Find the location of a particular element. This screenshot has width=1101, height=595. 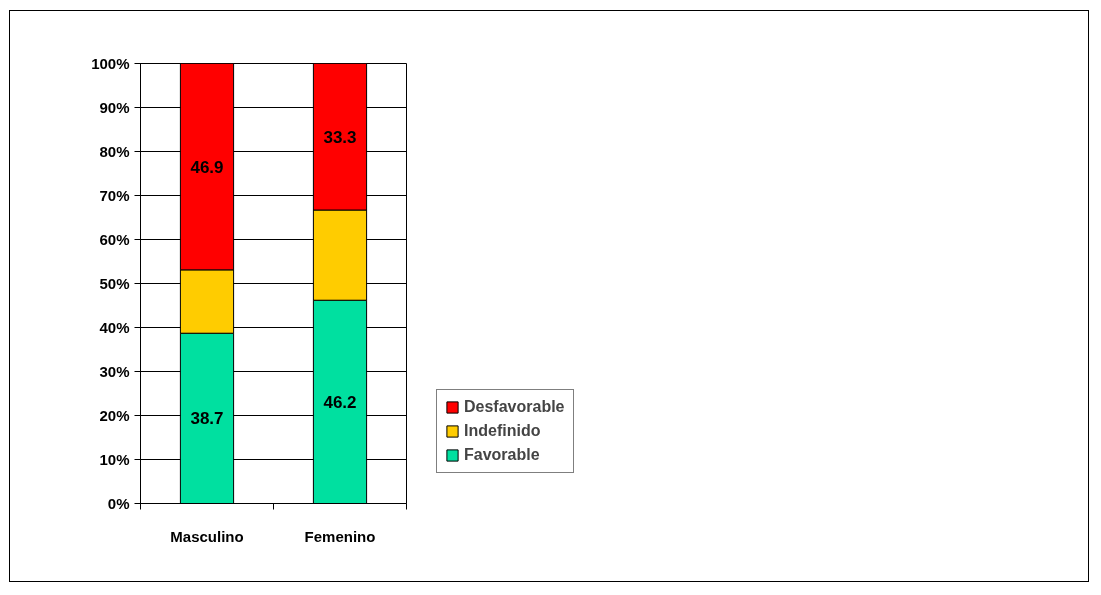

y-tick-label: 70% is located at coordinates (114, 195).